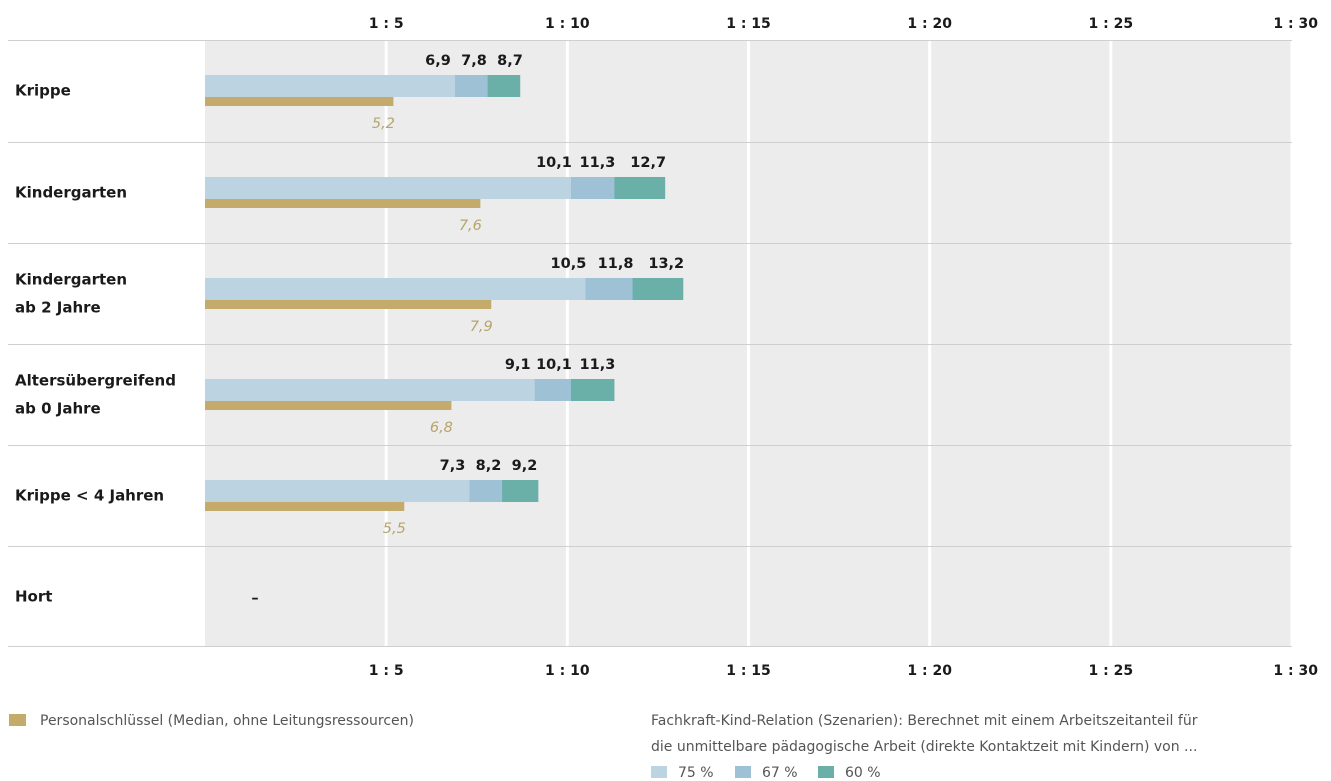  Describe the element at coordinates (17, 720) in the screenshot. I see `legend-median-swatch` at that location.